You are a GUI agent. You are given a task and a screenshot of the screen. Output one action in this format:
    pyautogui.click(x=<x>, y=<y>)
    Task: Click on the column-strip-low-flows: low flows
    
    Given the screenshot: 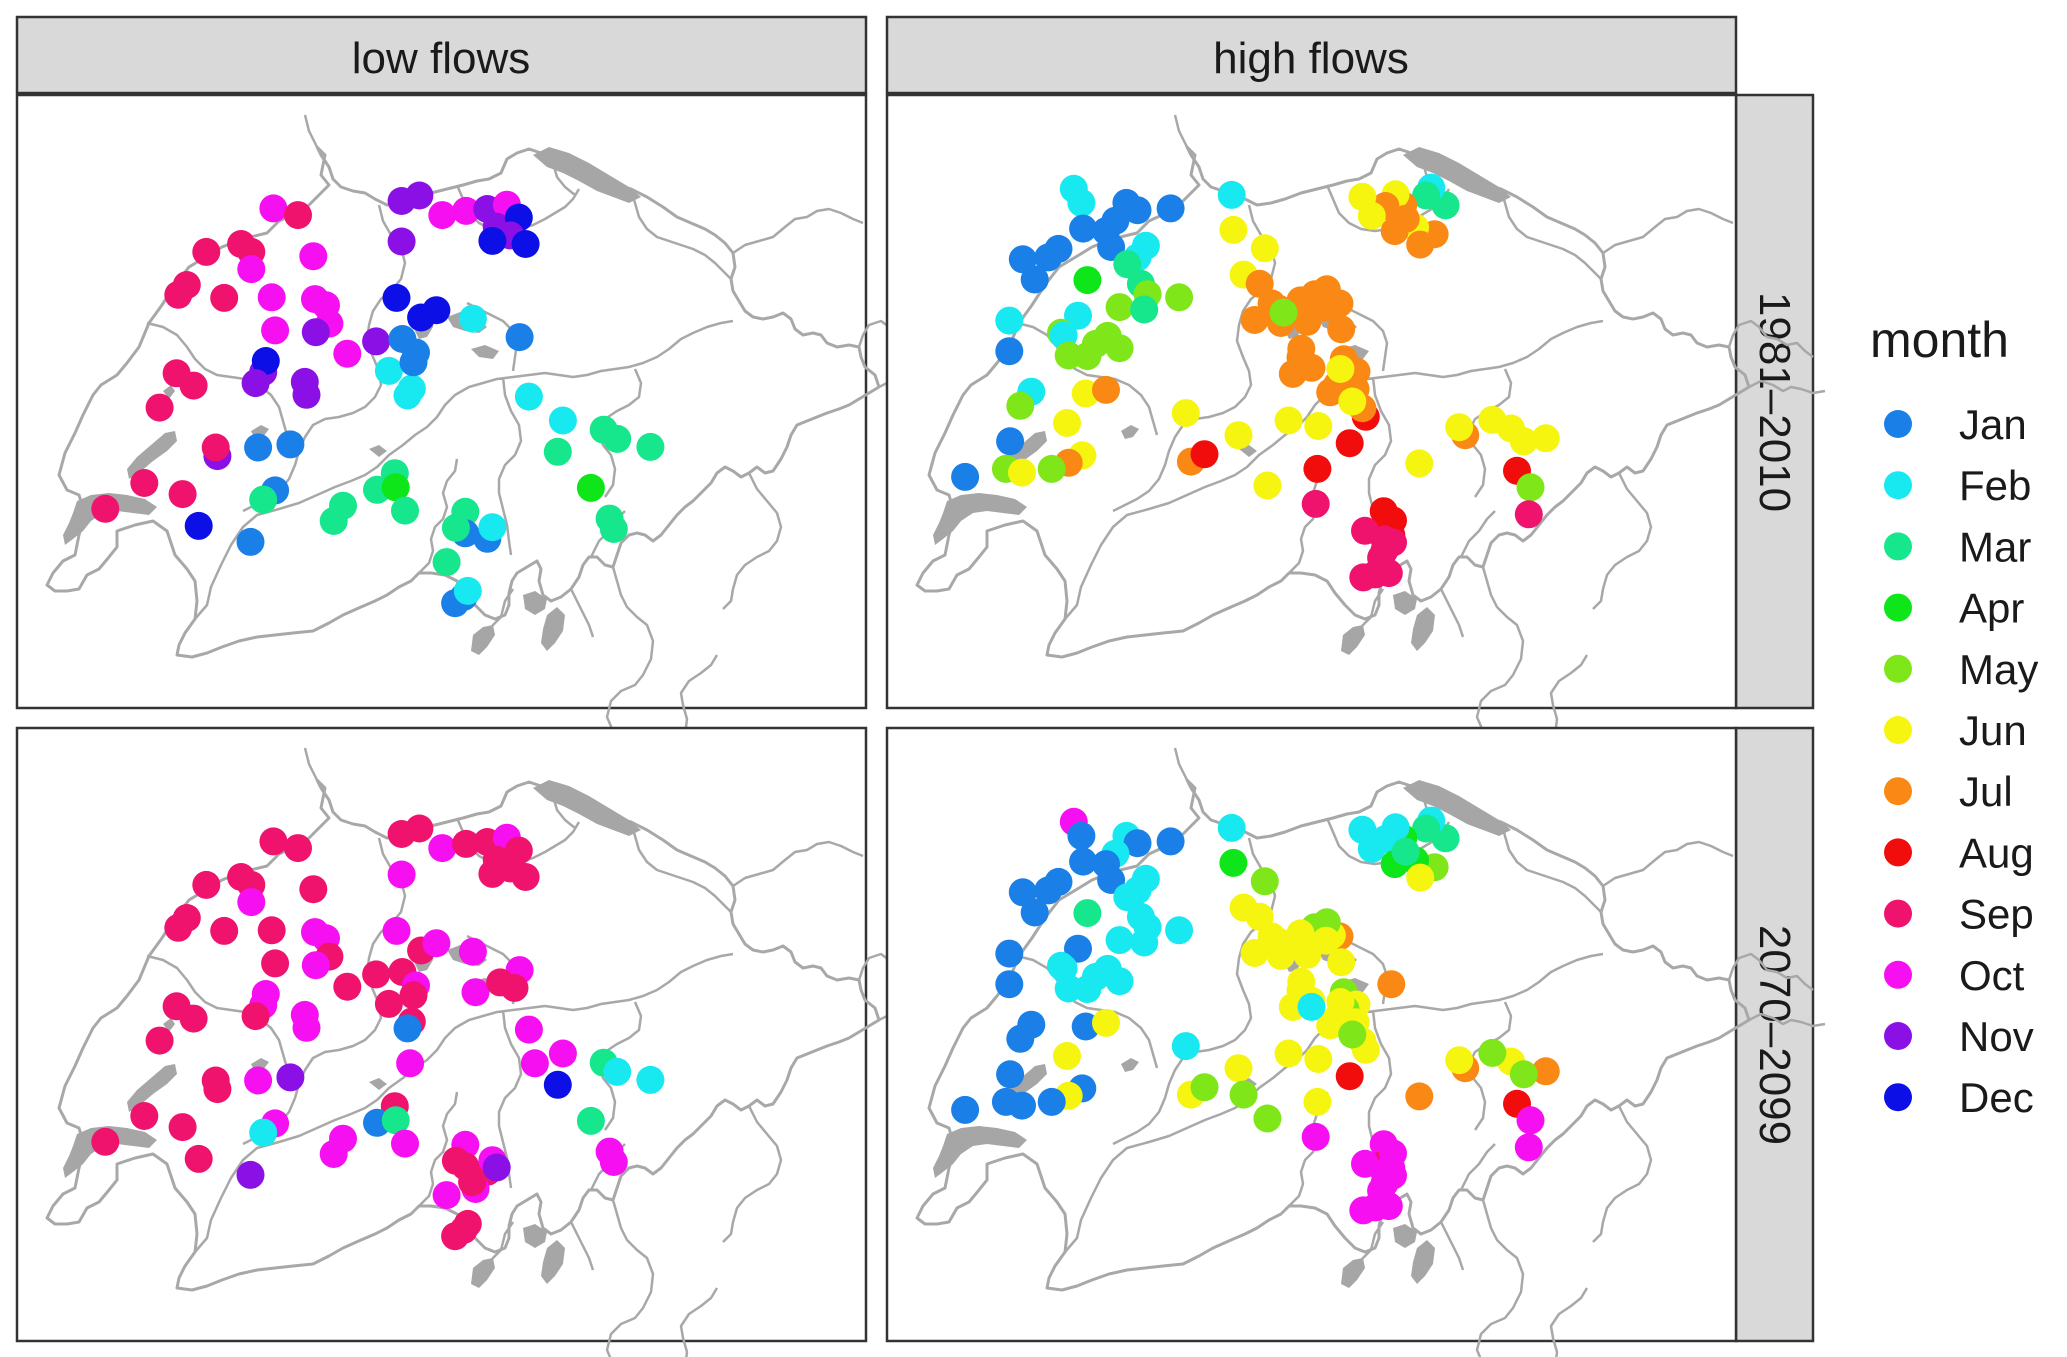 What is the action you would take?
    pyautogui.click(x=441, y=55)
    